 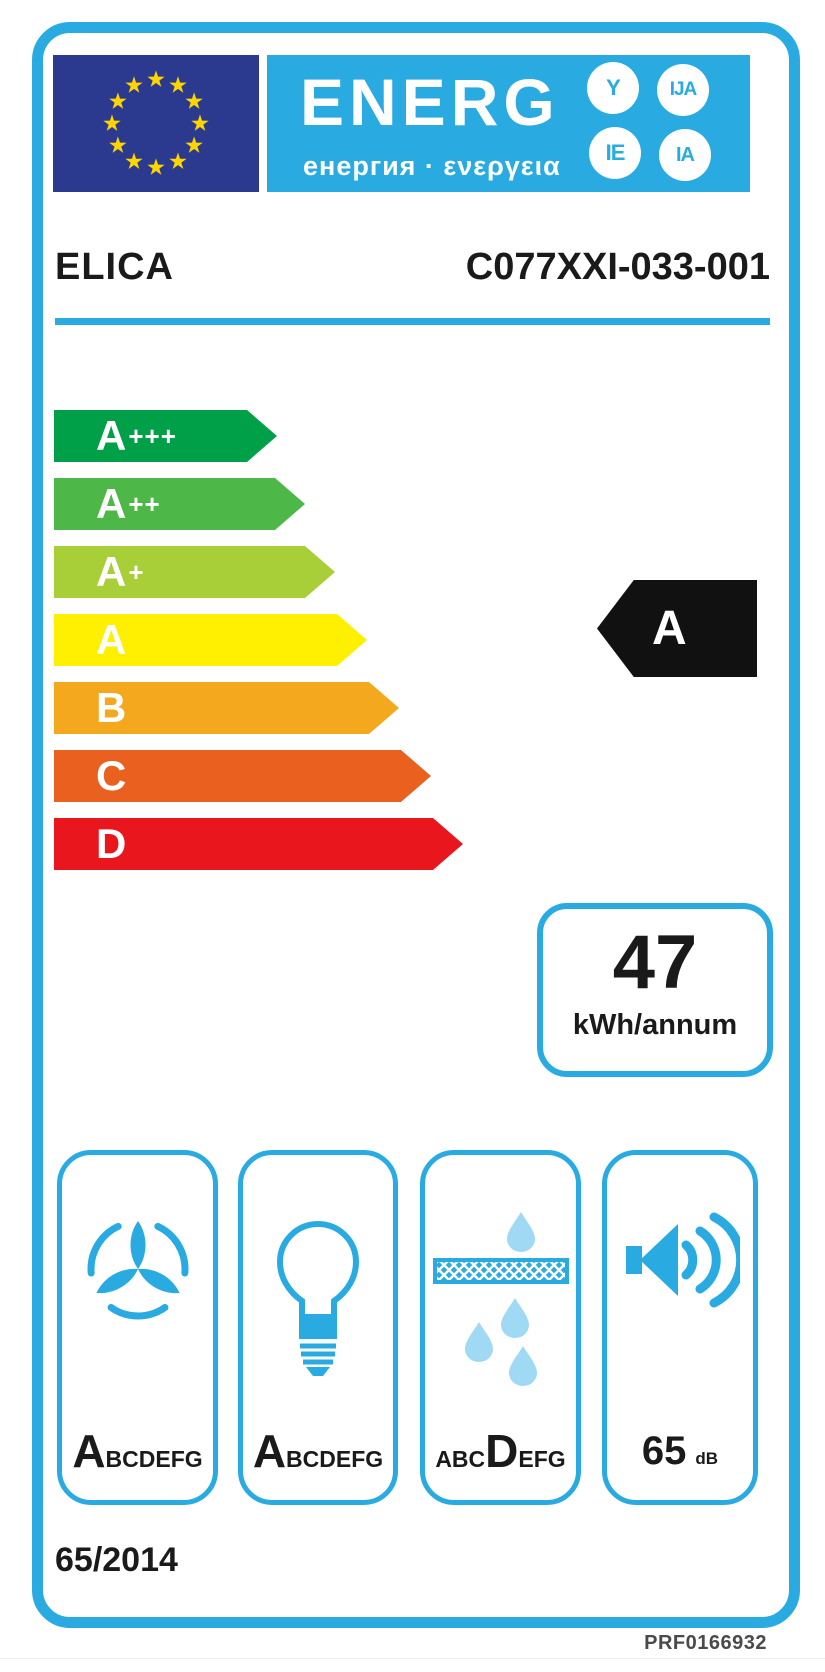 I want to click on rating-grade-label: C, so click(x=111, y=775).